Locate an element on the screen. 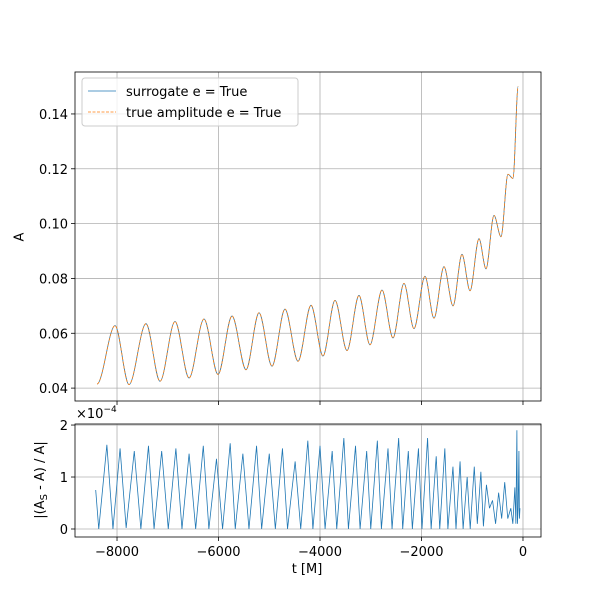  label-subscript: S is located at coordinates (44, 497).